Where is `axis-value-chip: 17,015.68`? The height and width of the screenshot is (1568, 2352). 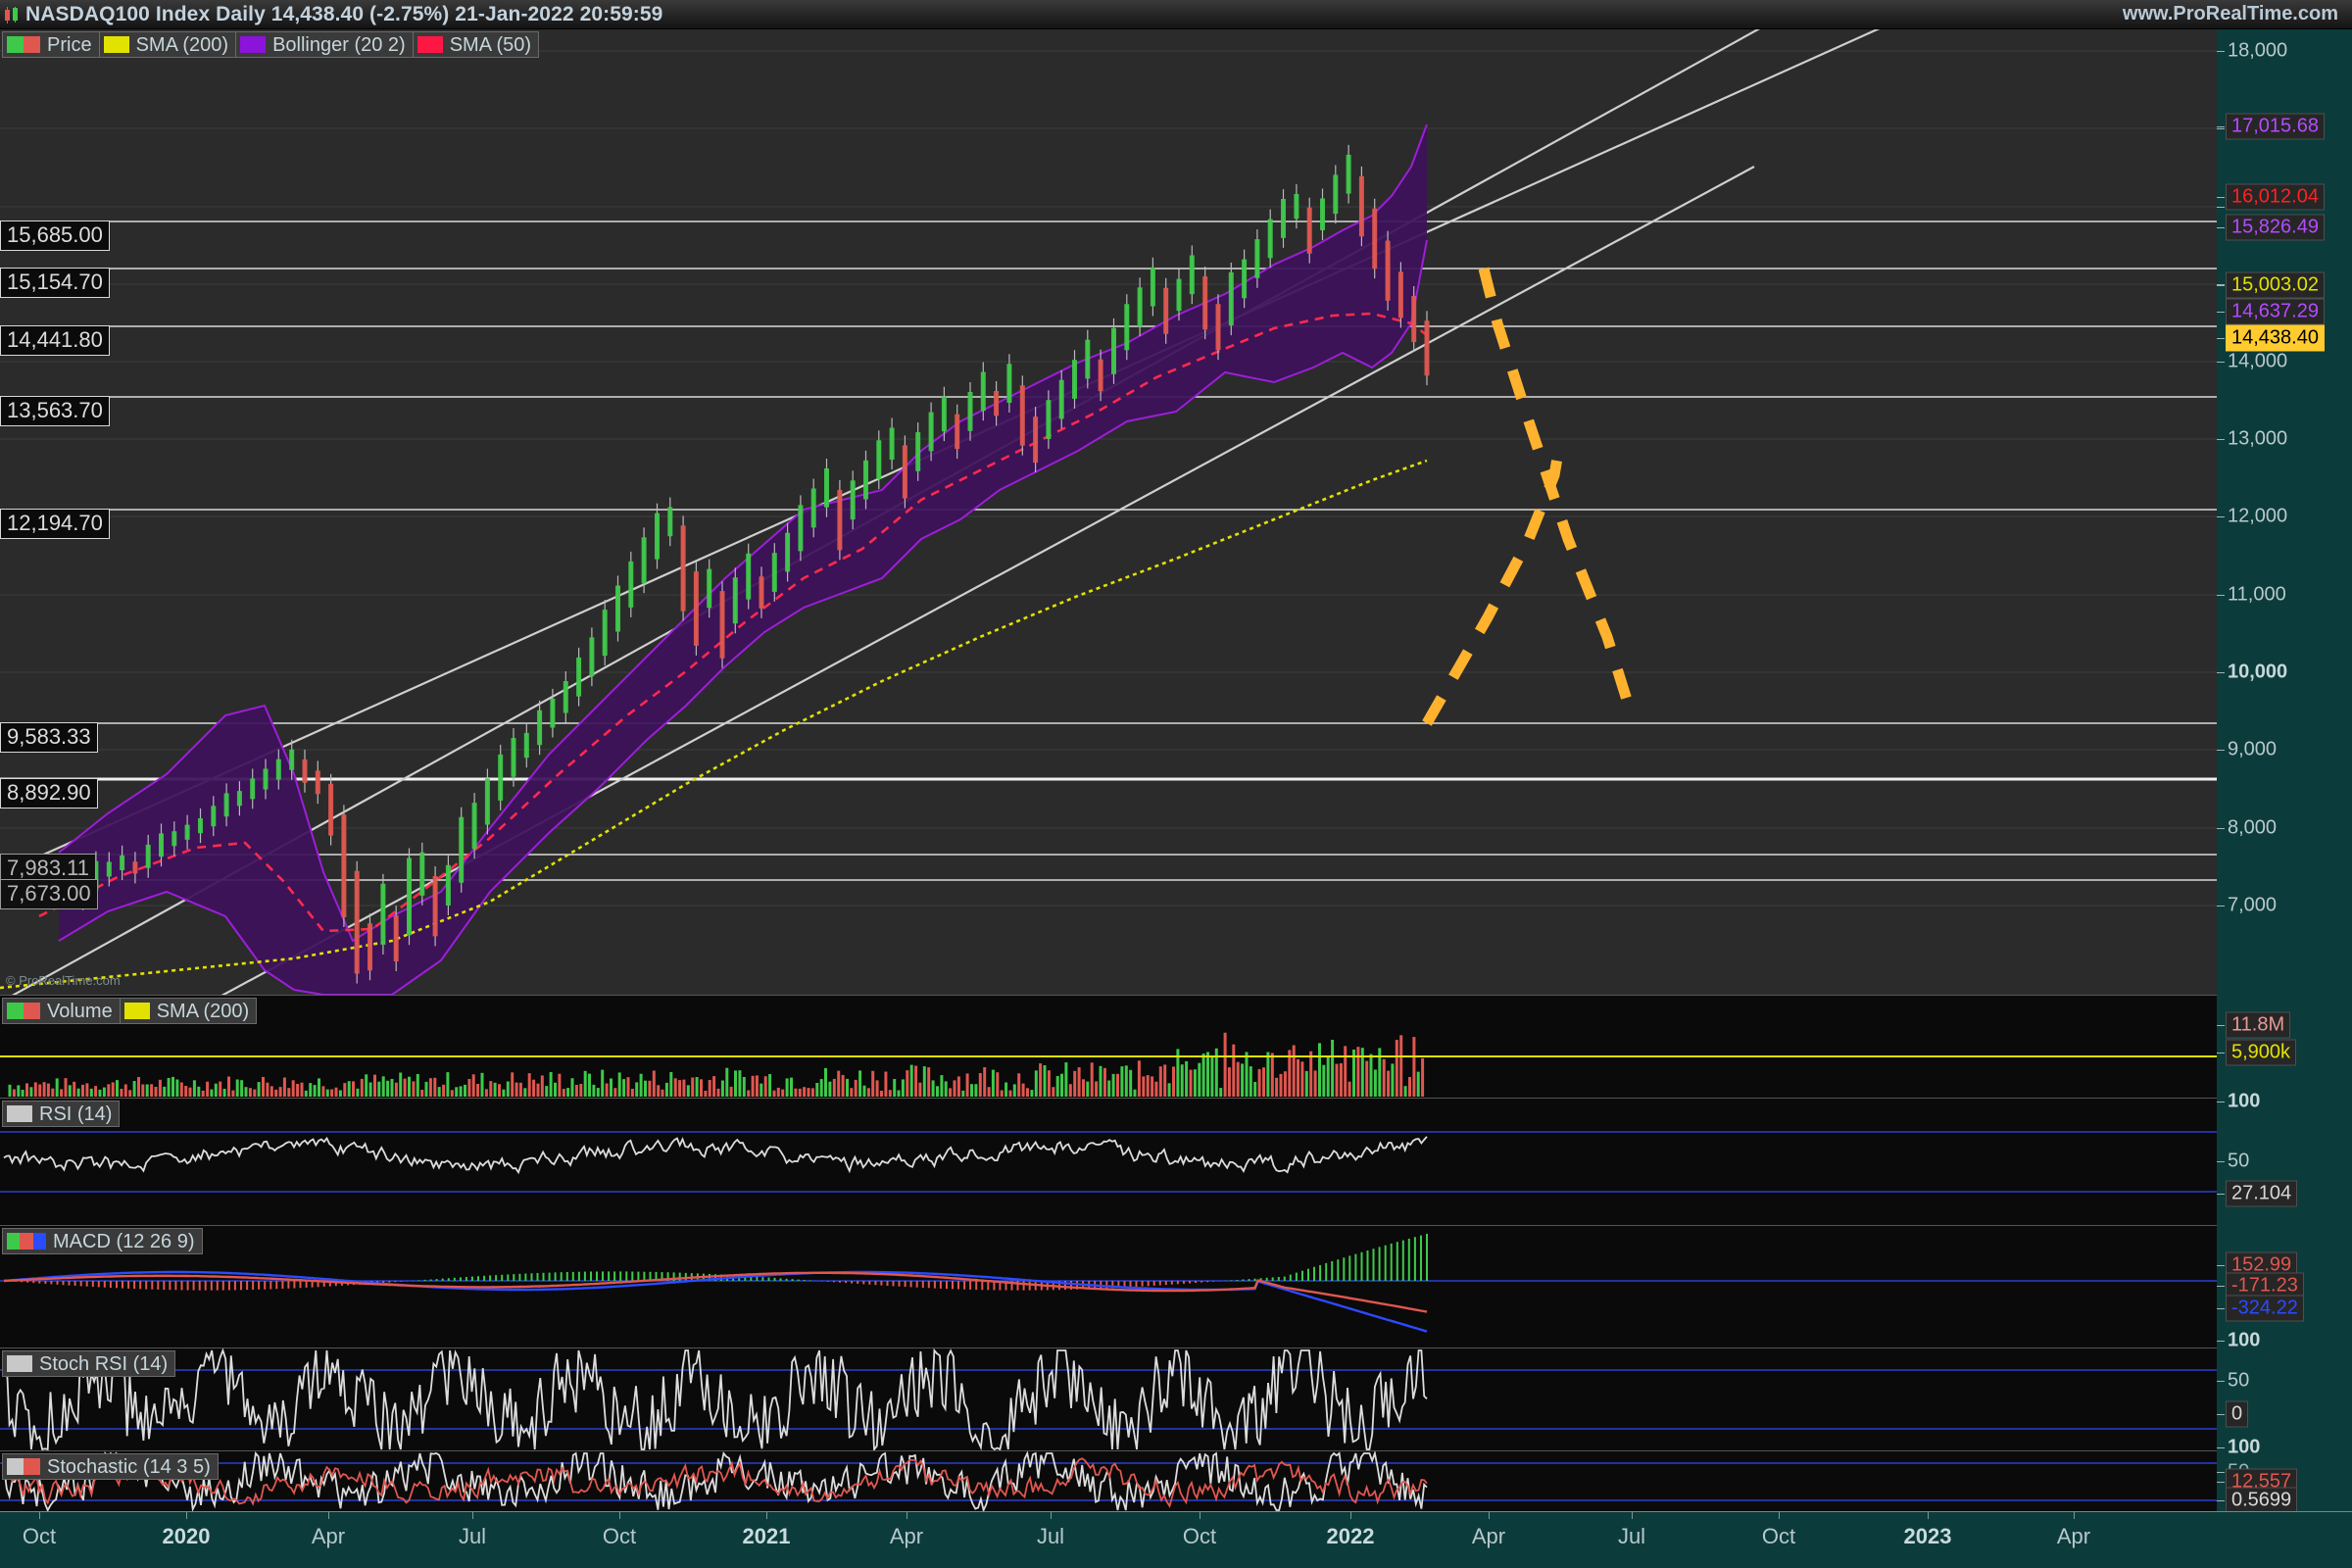
axis-value-chip: 17,015.68 is located at coordinates (2275, 127).